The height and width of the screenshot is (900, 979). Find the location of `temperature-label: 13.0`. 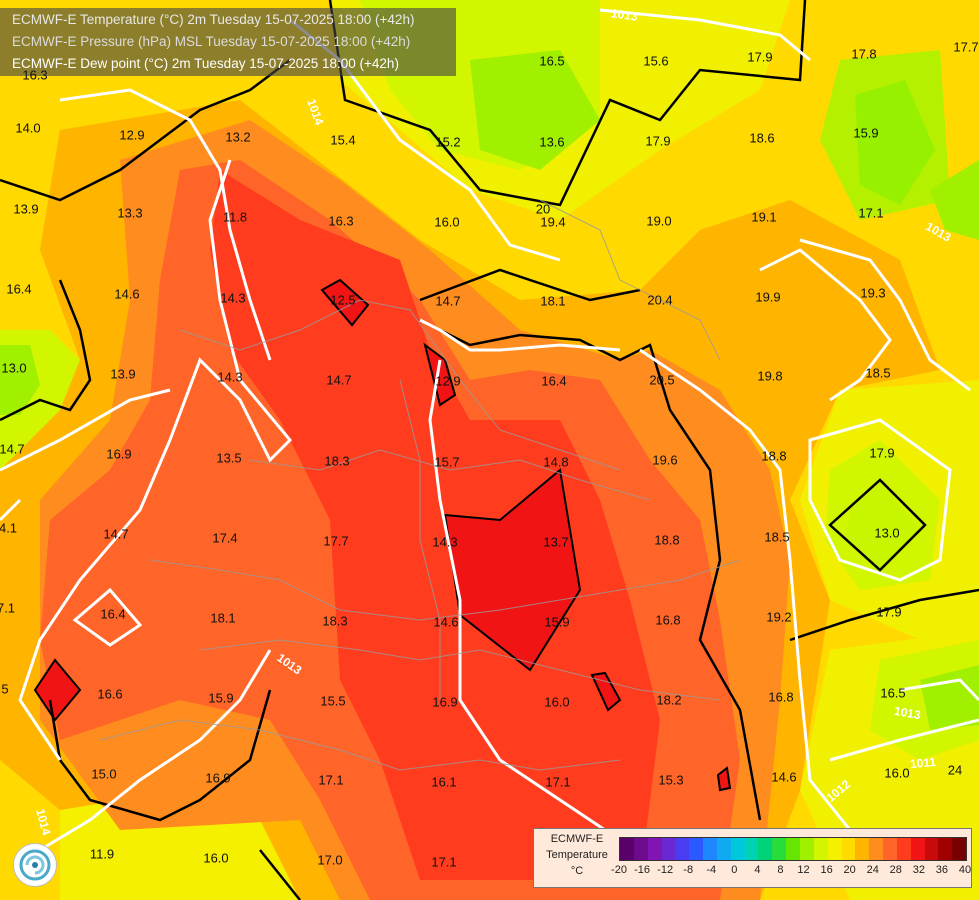

temperature-label: 13.0 is located at coordinates (887, 533).